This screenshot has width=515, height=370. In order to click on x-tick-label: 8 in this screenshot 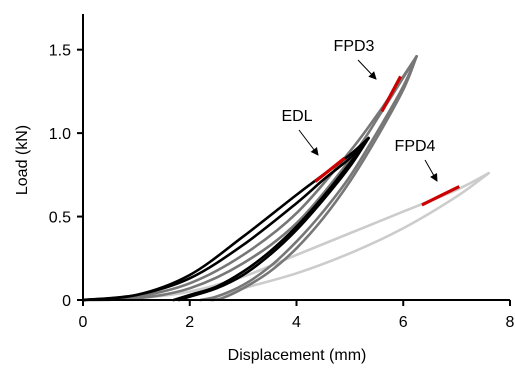, I will do `click(510, 322)`.